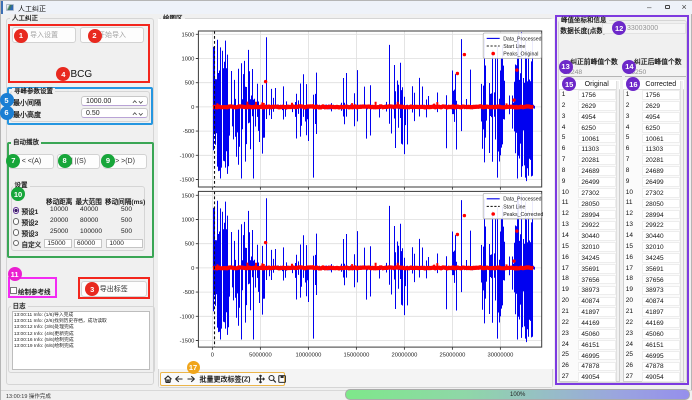 The image size is (692, 400). Describe the element at coordinates (405, 356) in the screenshot. I see `svg-text: 20000000` at that location.